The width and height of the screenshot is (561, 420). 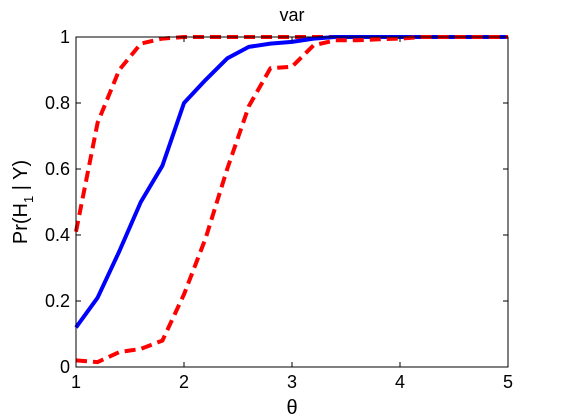 What do you see at coordinates (65, 37) in the screenshot?
I see `y-tick-label: 1` at bounding box center [65, 37].